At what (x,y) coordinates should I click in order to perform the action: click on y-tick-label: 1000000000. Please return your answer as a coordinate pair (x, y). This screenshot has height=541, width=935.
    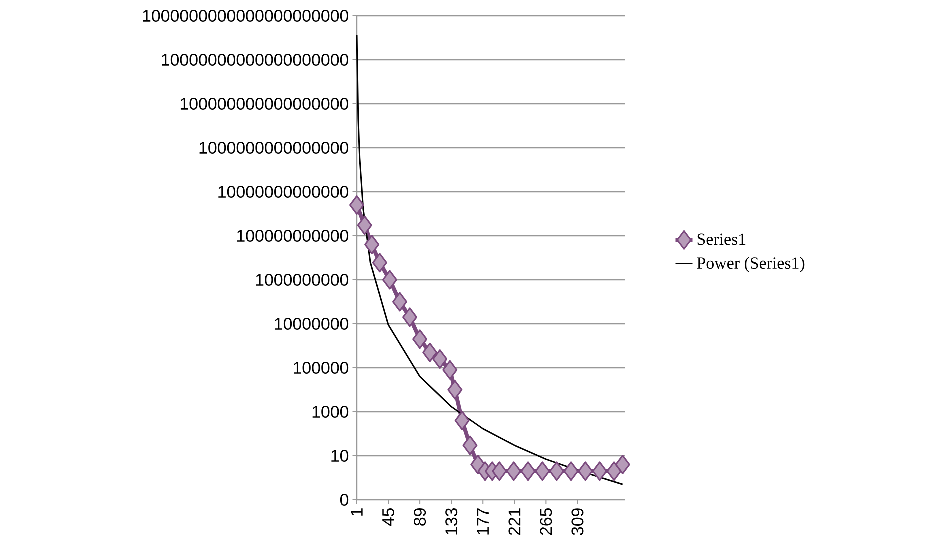
    Looking at the image, I should click on (302, 280).